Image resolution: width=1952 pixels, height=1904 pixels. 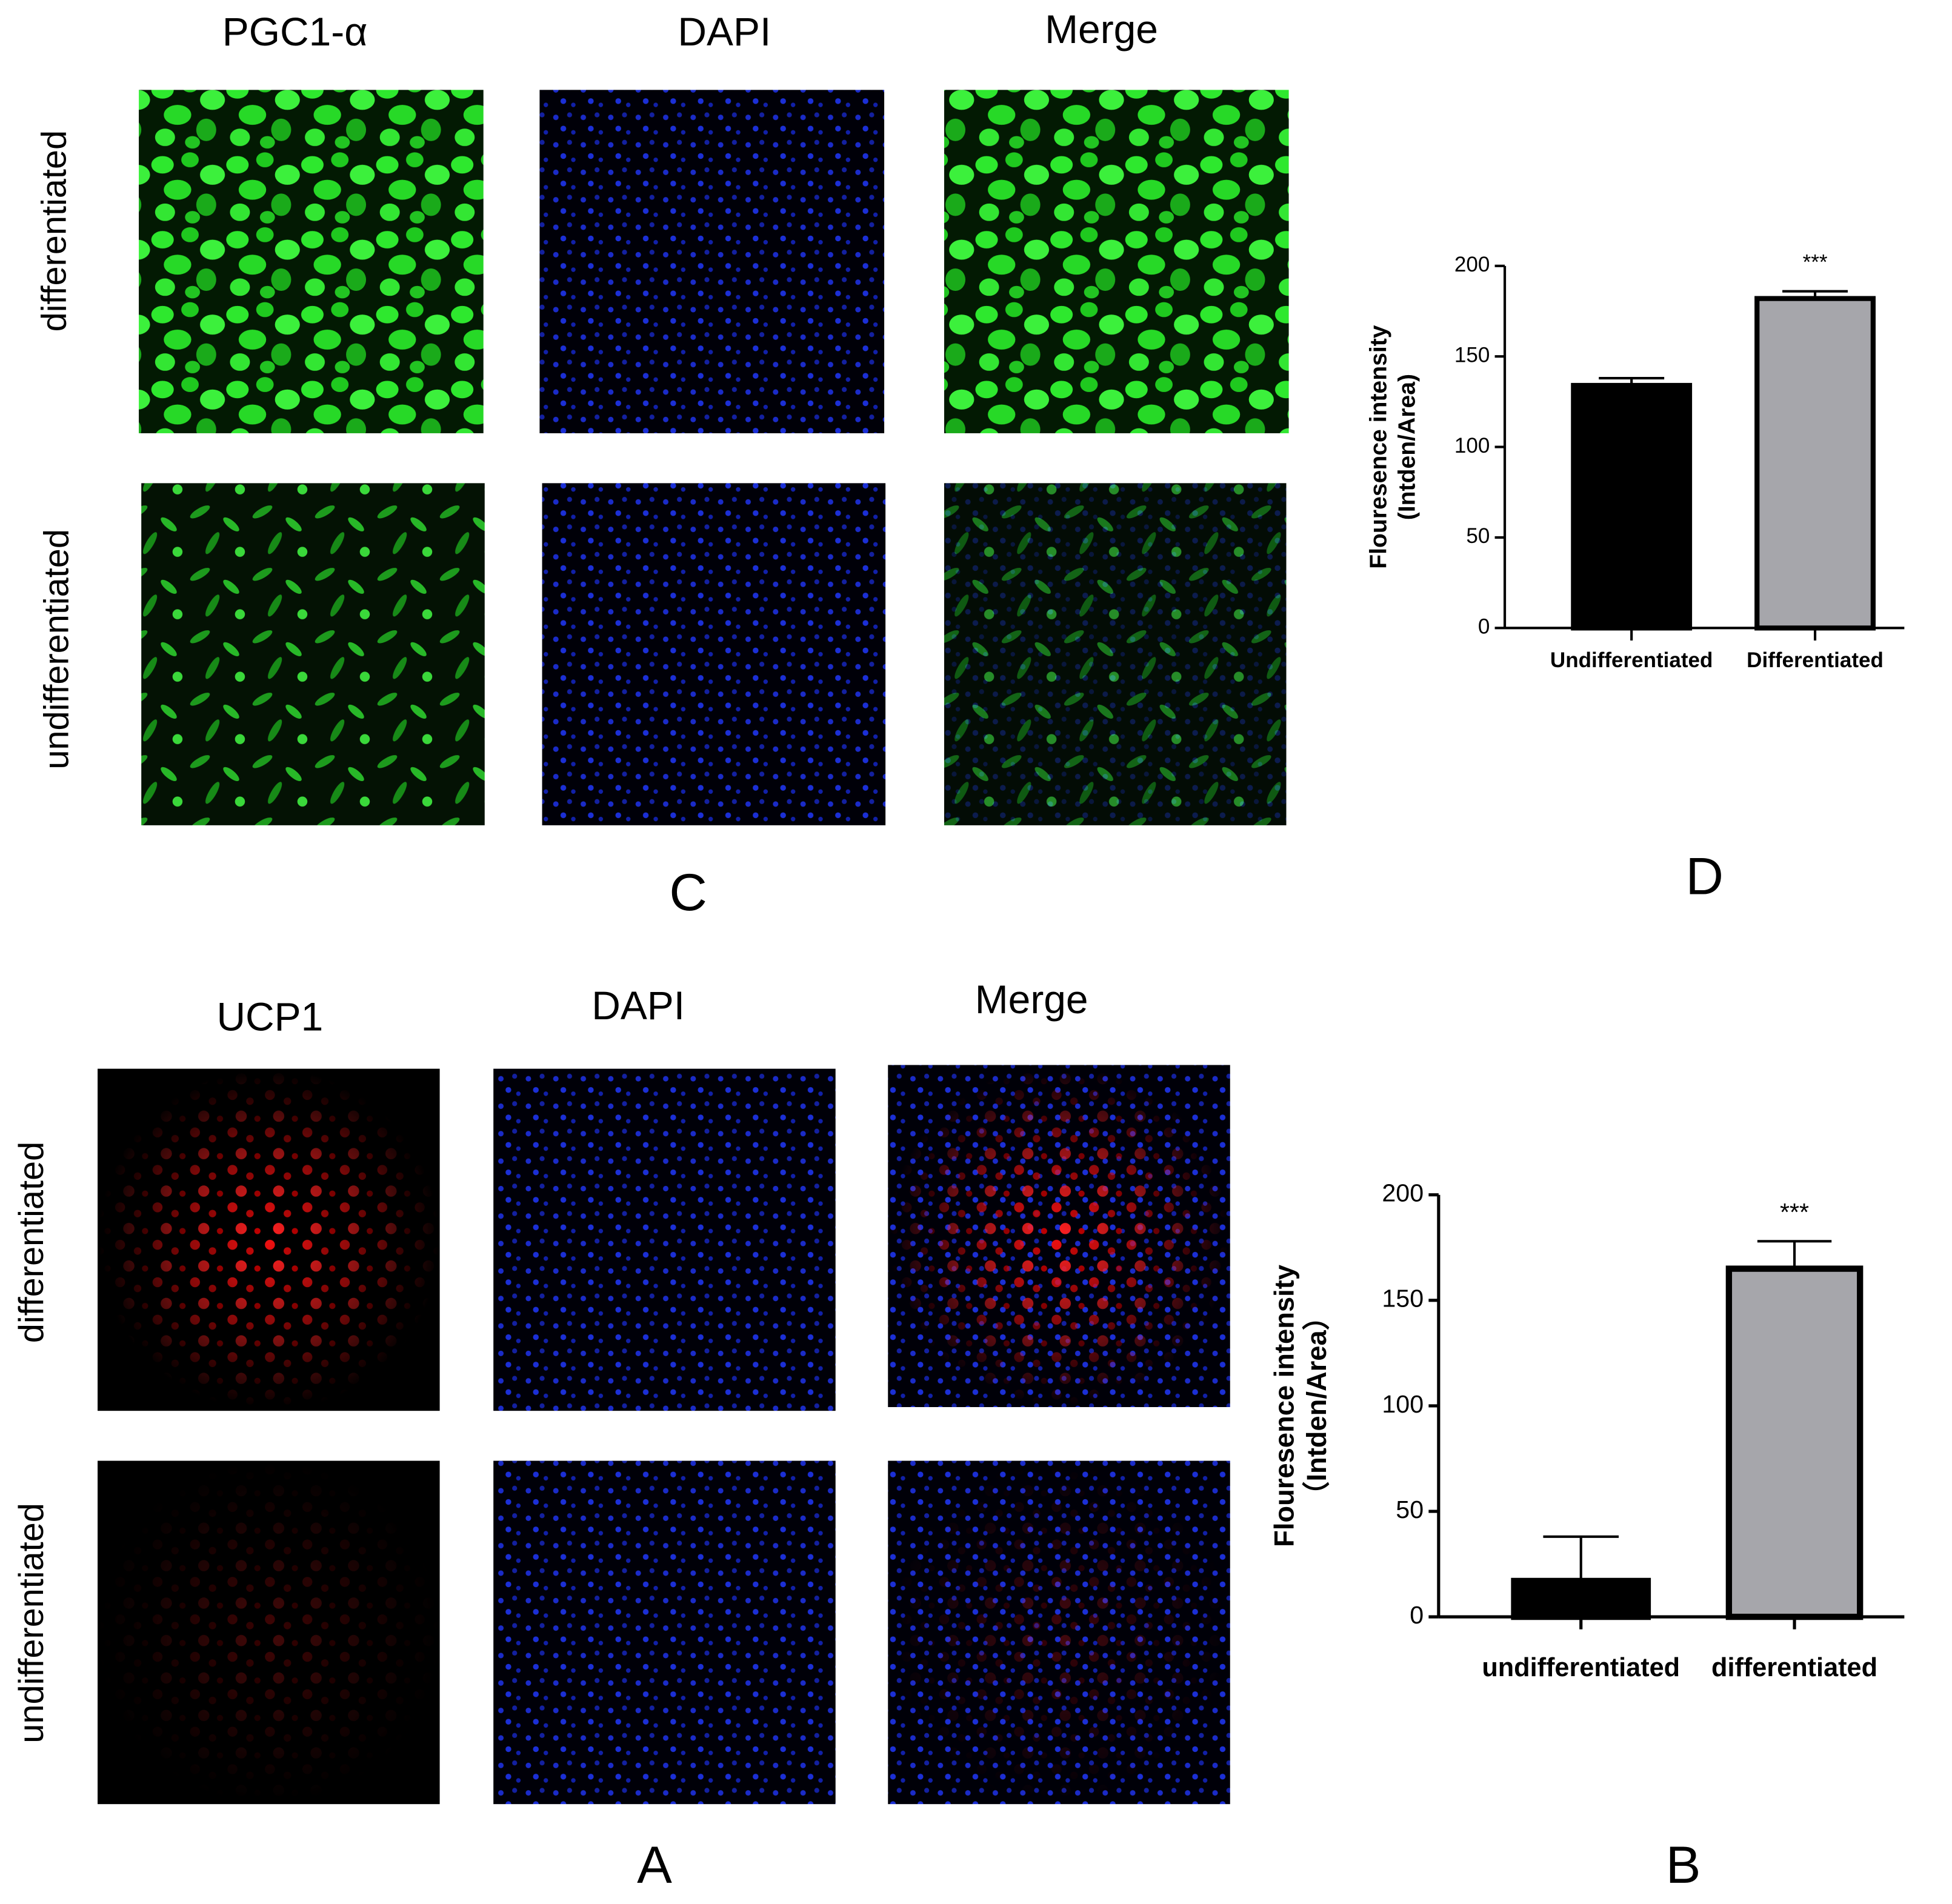 I want to click on panel-label: B, so click(x=1684, y=1865).